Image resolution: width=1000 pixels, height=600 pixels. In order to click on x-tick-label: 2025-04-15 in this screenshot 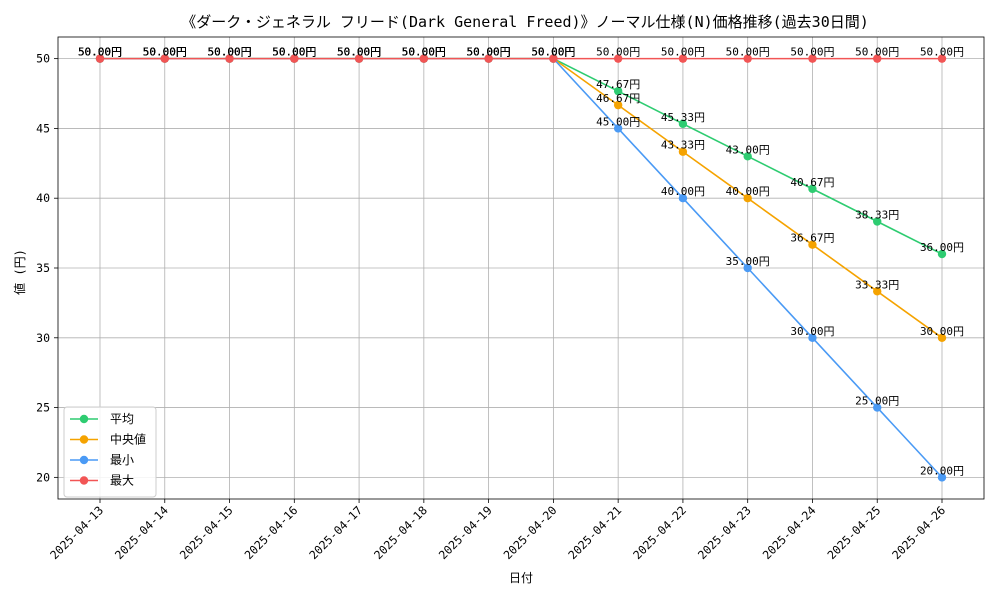, I will do `click(206, 532)`.